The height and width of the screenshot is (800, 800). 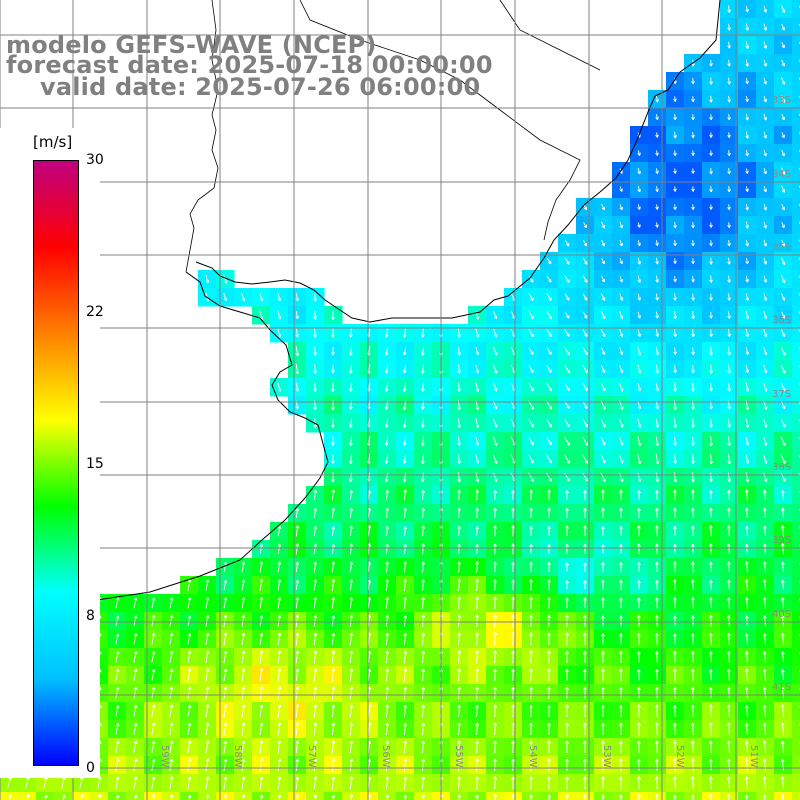 I want to click on lat-label-37s: 37S, so click(x=781, y=394).